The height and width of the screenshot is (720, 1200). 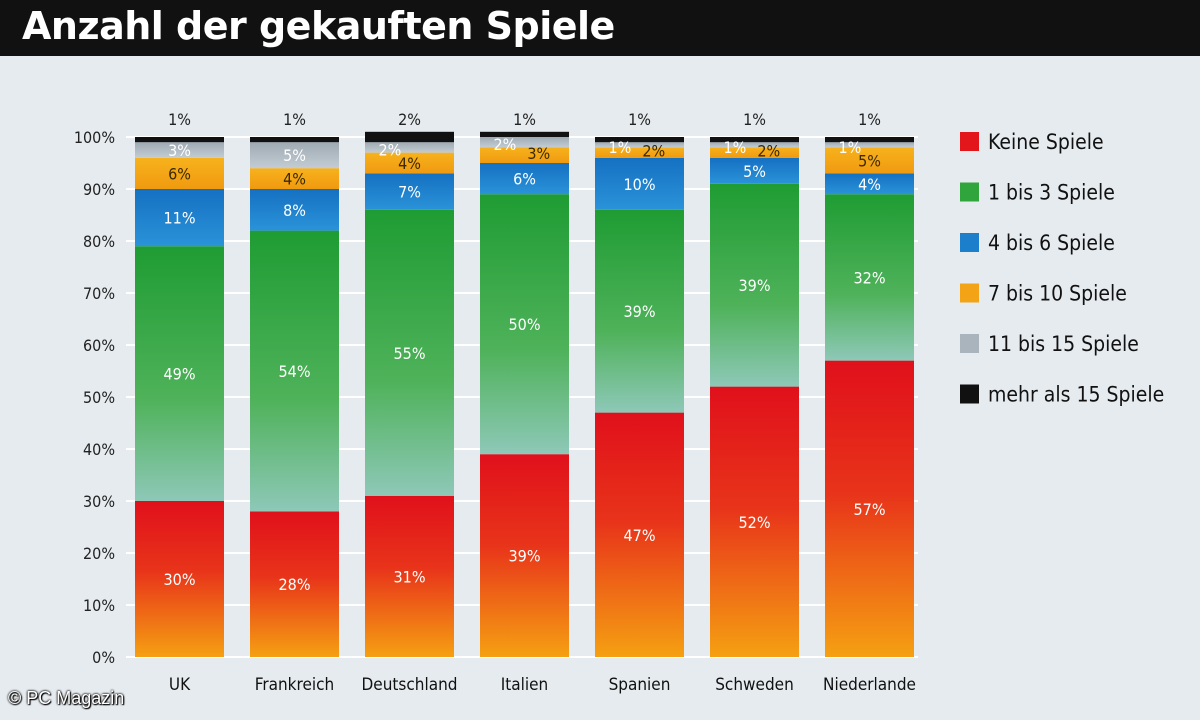 I want to click on y-tick-label: 80%, so click(x=99, y=241).